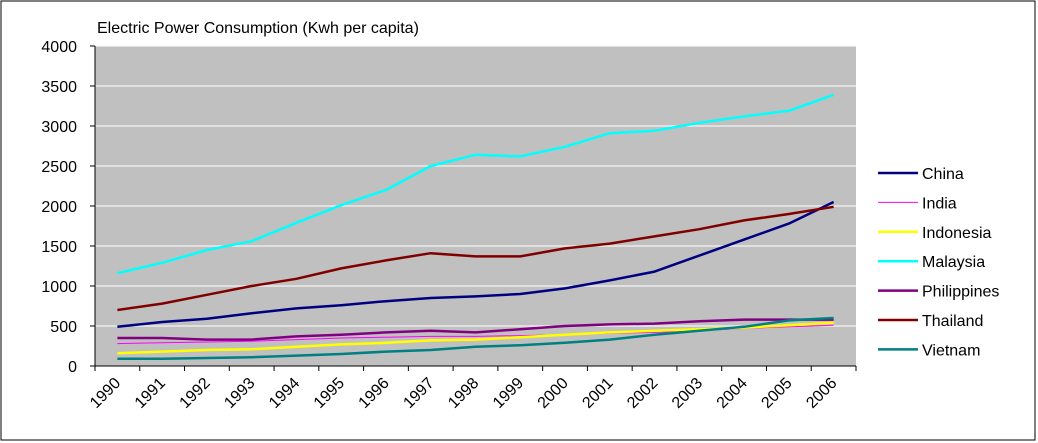  What do you see at coordinates (59, 287) in the screenshot?
I see `y-tick-label: 1000` at bounding box center [59, 287].